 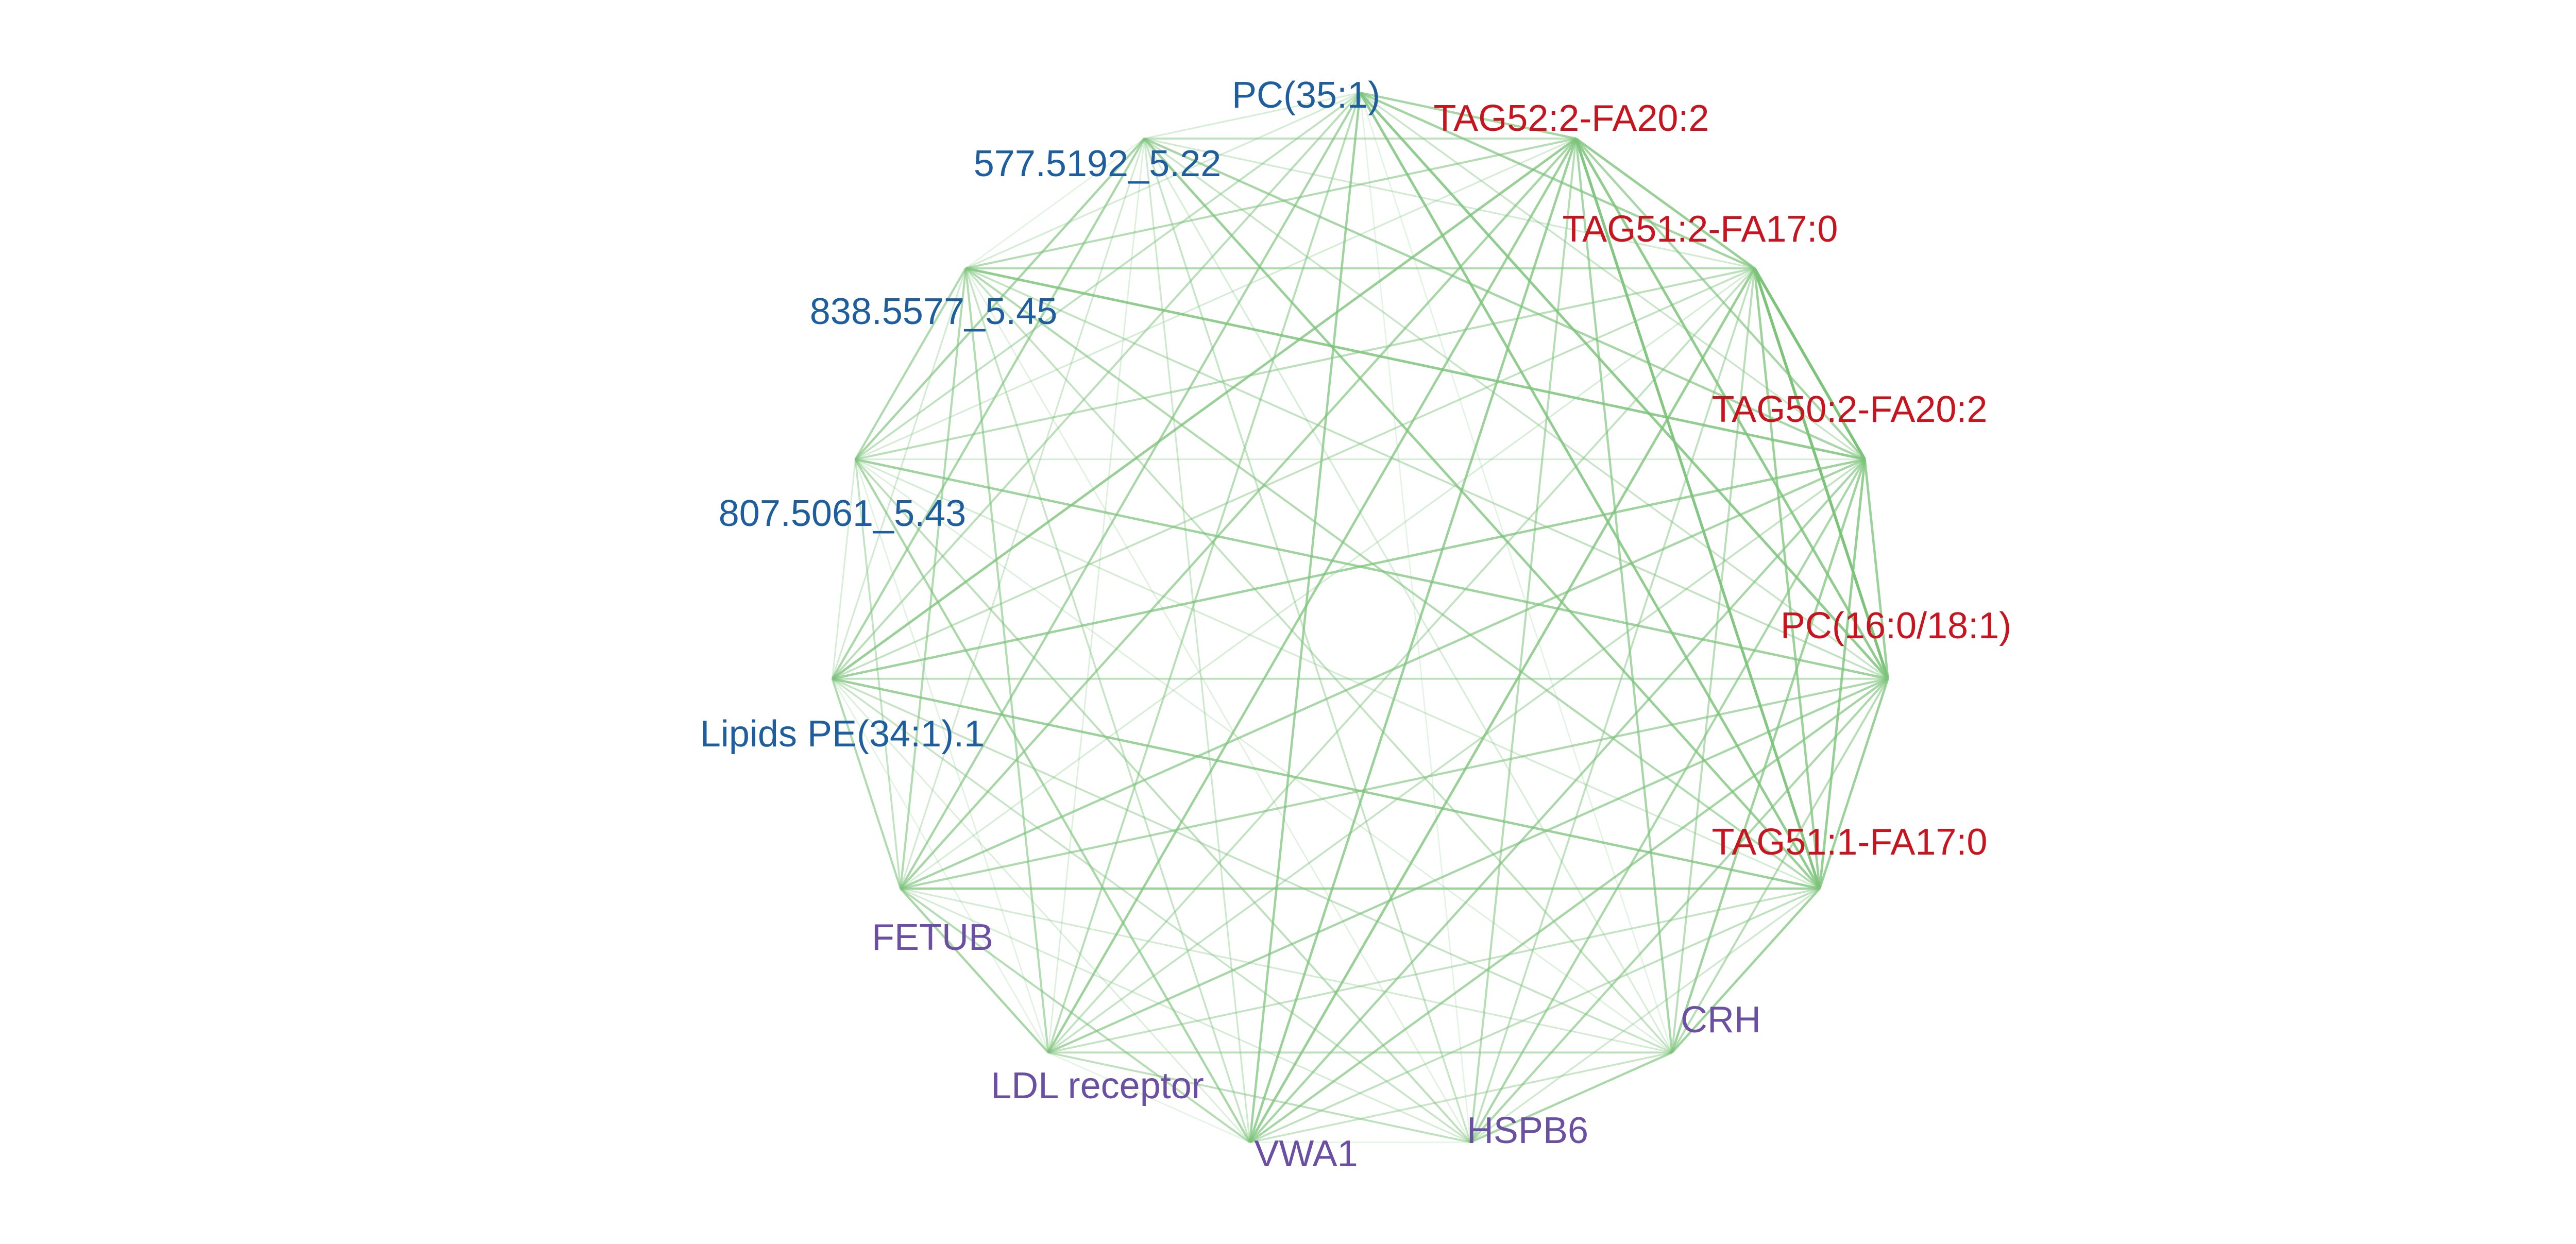 I want to click on node-label: 807.5061_5.43, so click(x=842, y=513).